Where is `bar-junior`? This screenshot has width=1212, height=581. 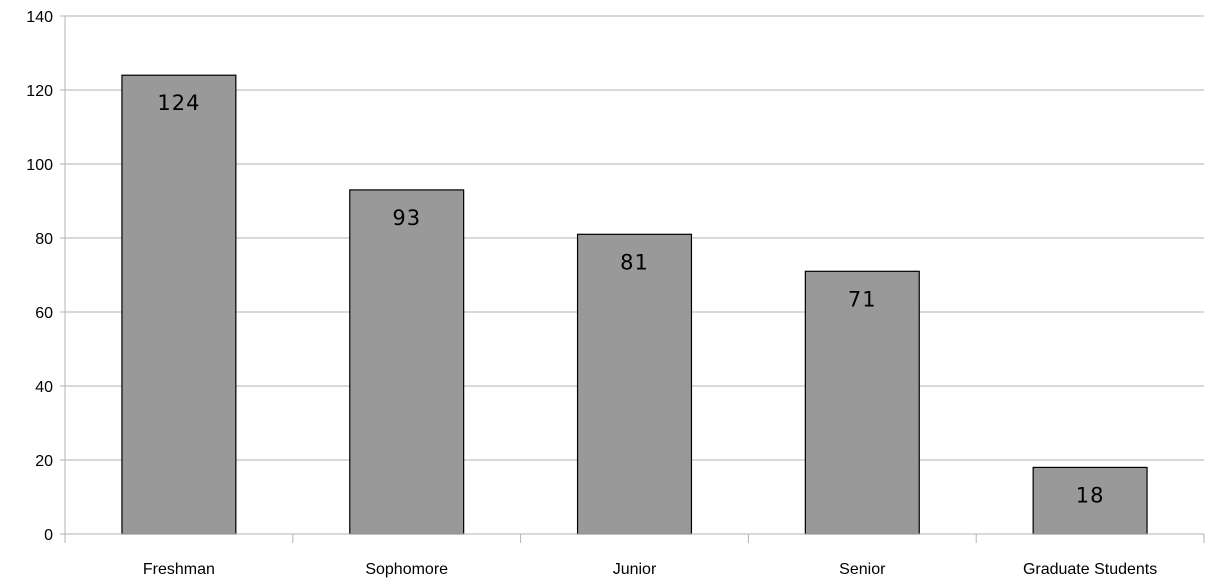 bar-junior is located at coordinates (634, 384).